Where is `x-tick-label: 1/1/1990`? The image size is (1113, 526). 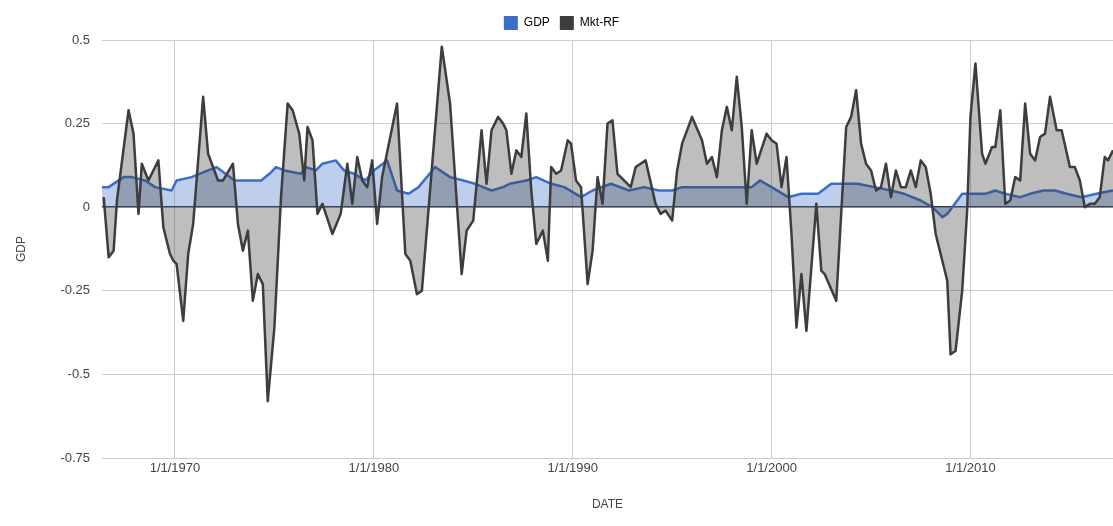
x-tick-label: 1/1/1990 is located at coordinates (573, 468).